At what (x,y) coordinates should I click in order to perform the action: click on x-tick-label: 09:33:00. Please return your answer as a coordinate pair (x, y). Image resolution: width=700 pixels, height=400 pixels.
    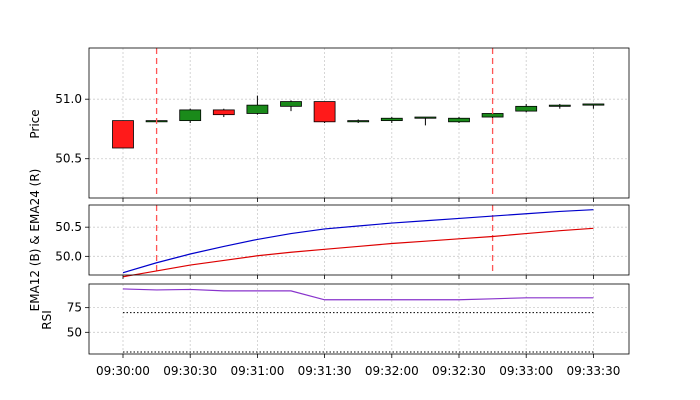
    Looking at the image, I should click on (526, 371).